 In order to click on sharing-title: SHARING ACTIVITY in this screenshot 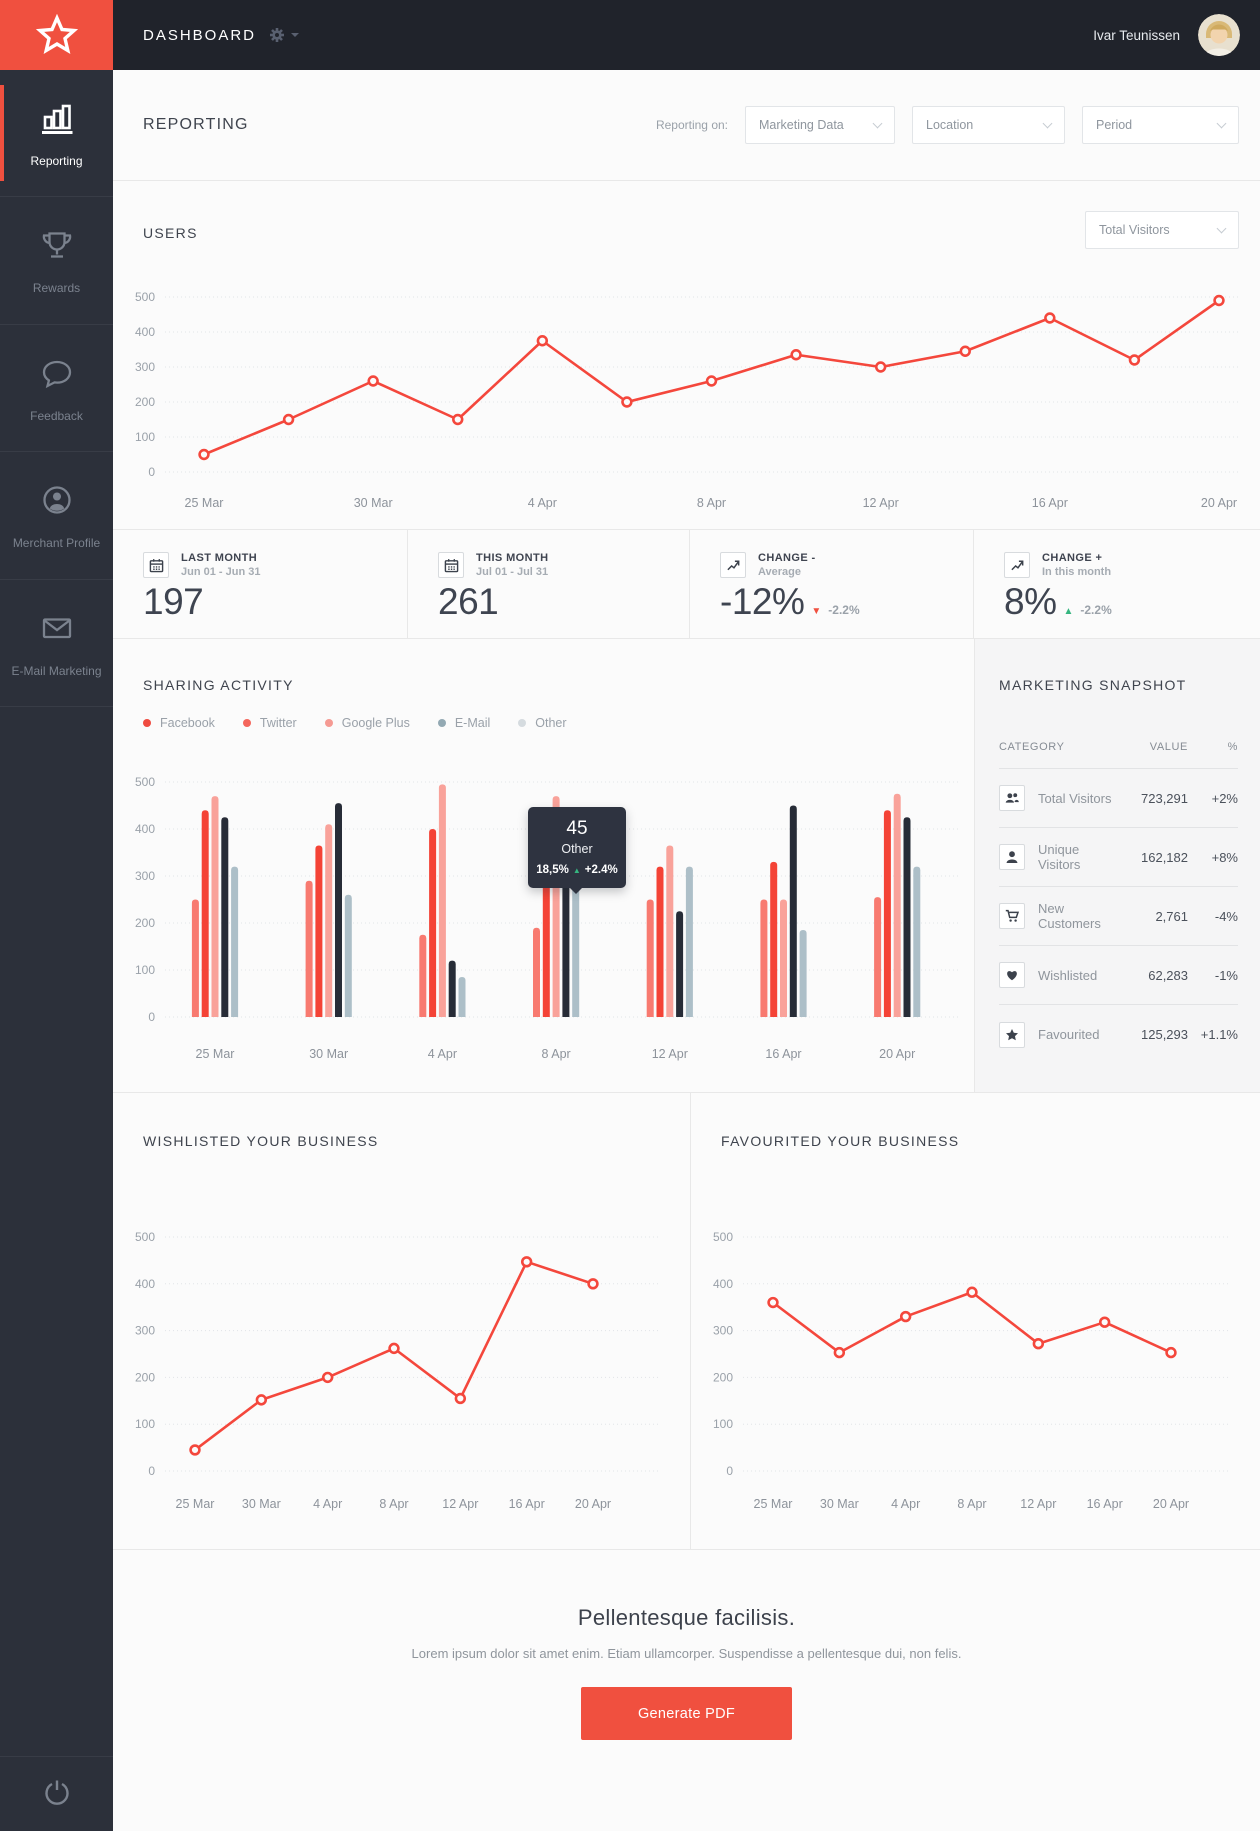, I will do `click(218, 685)`.